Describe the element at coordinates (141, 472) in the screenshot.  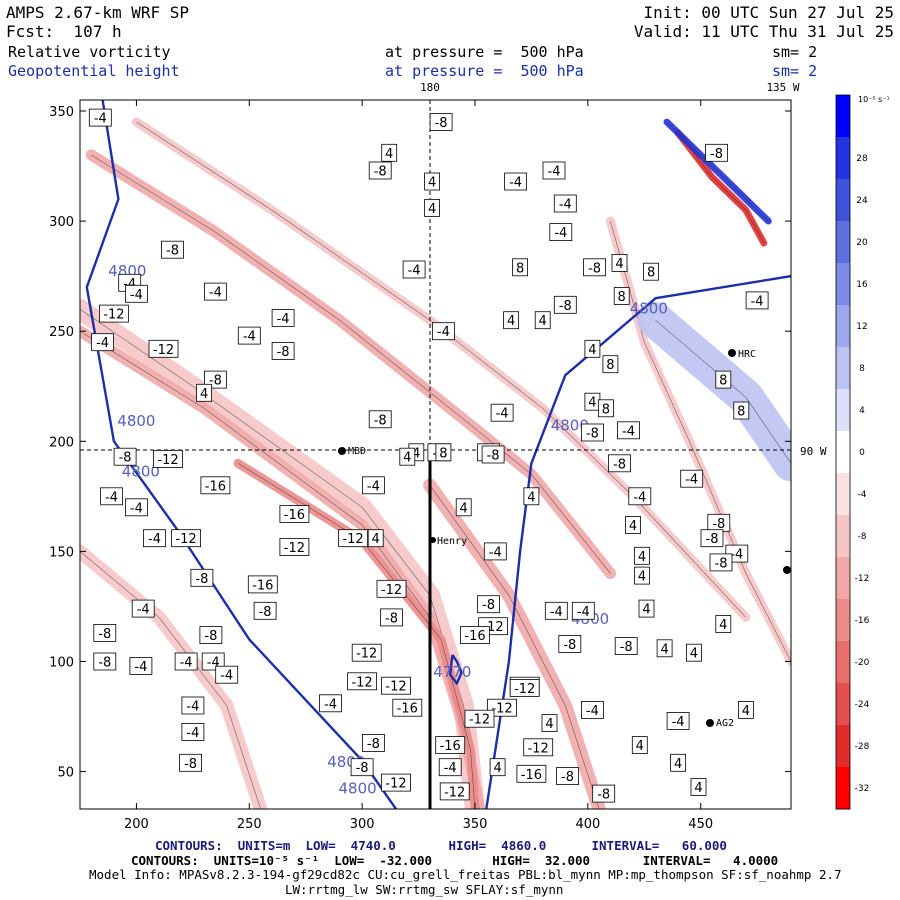
I see `height-label-2: 4800` at that location.